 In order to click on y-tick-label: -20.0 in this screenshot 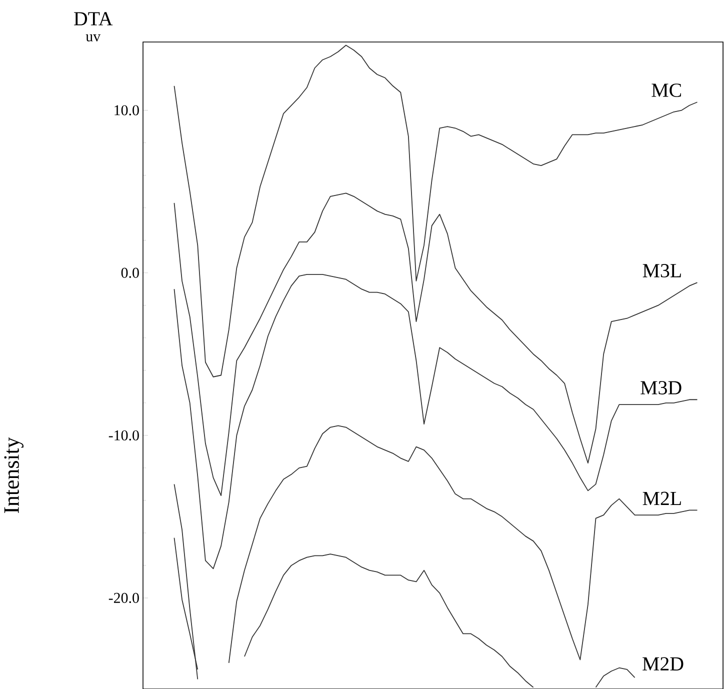, I will do `click(123, 598)`.